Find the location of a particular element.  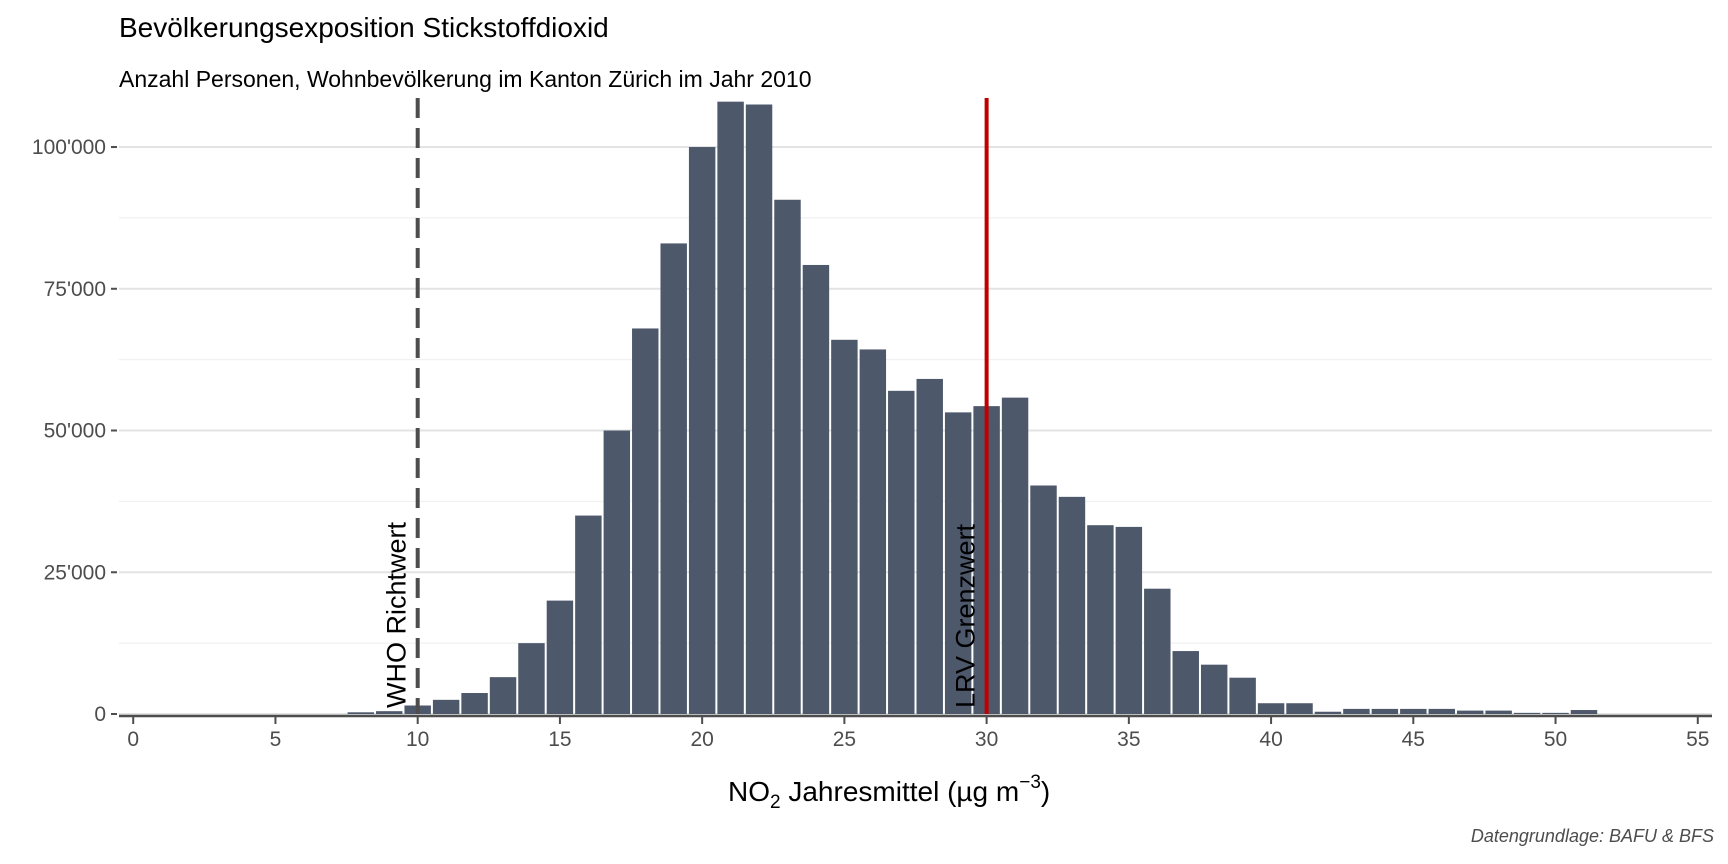

x-tick-label: 55 is located at coordinates (1697, 739).